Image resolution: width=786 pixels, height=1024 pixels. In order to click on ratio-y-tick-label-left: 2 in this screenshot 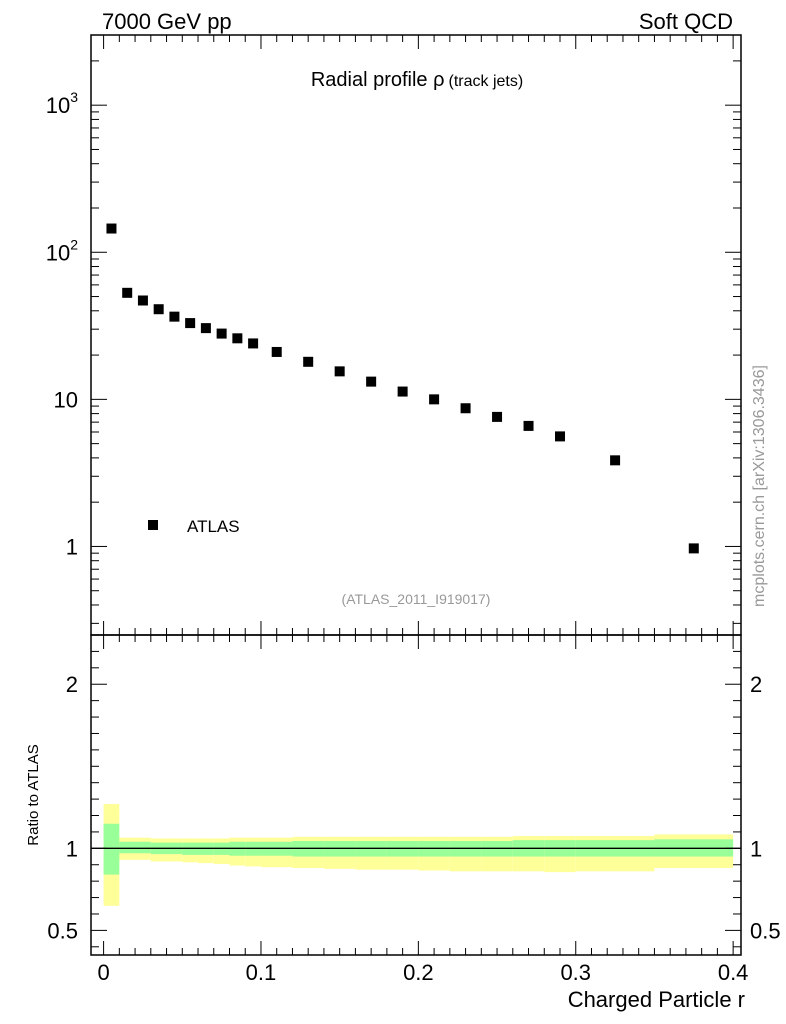, I will do `click(72, 684)`.